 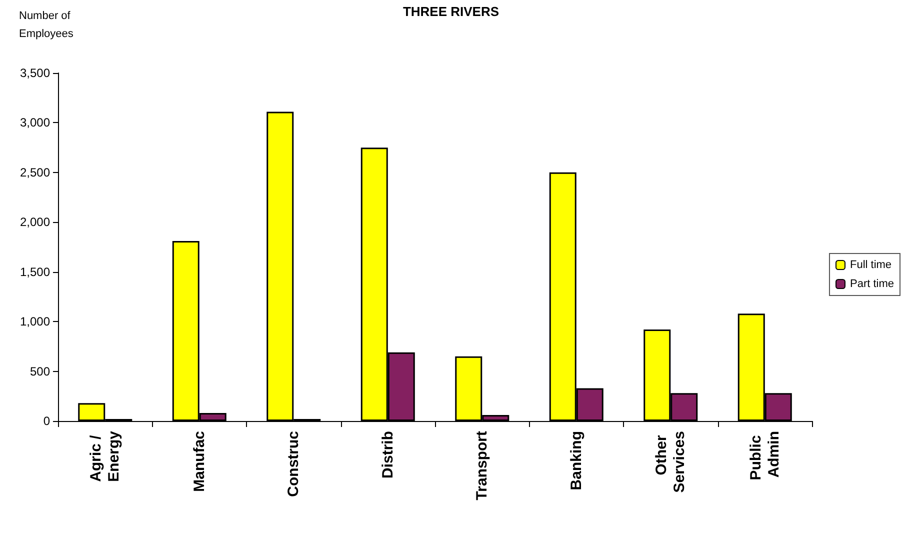 What do you see at coordinates (871, 265) in the screenshot?
I see `legend-label: Full time` at bounding box center [871, 265].